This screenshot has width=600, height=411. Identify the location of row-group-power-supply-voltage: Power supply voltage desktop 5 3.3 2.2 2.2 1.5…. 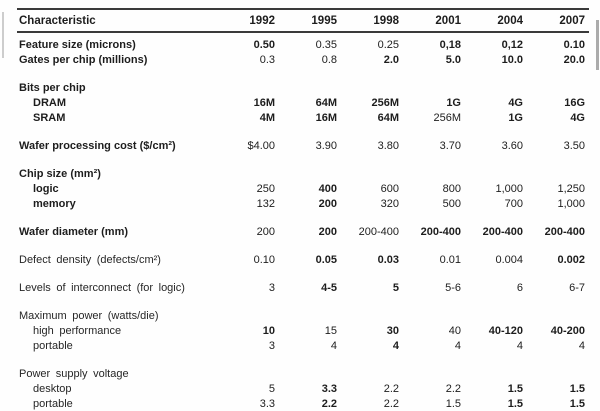
(303, 388).